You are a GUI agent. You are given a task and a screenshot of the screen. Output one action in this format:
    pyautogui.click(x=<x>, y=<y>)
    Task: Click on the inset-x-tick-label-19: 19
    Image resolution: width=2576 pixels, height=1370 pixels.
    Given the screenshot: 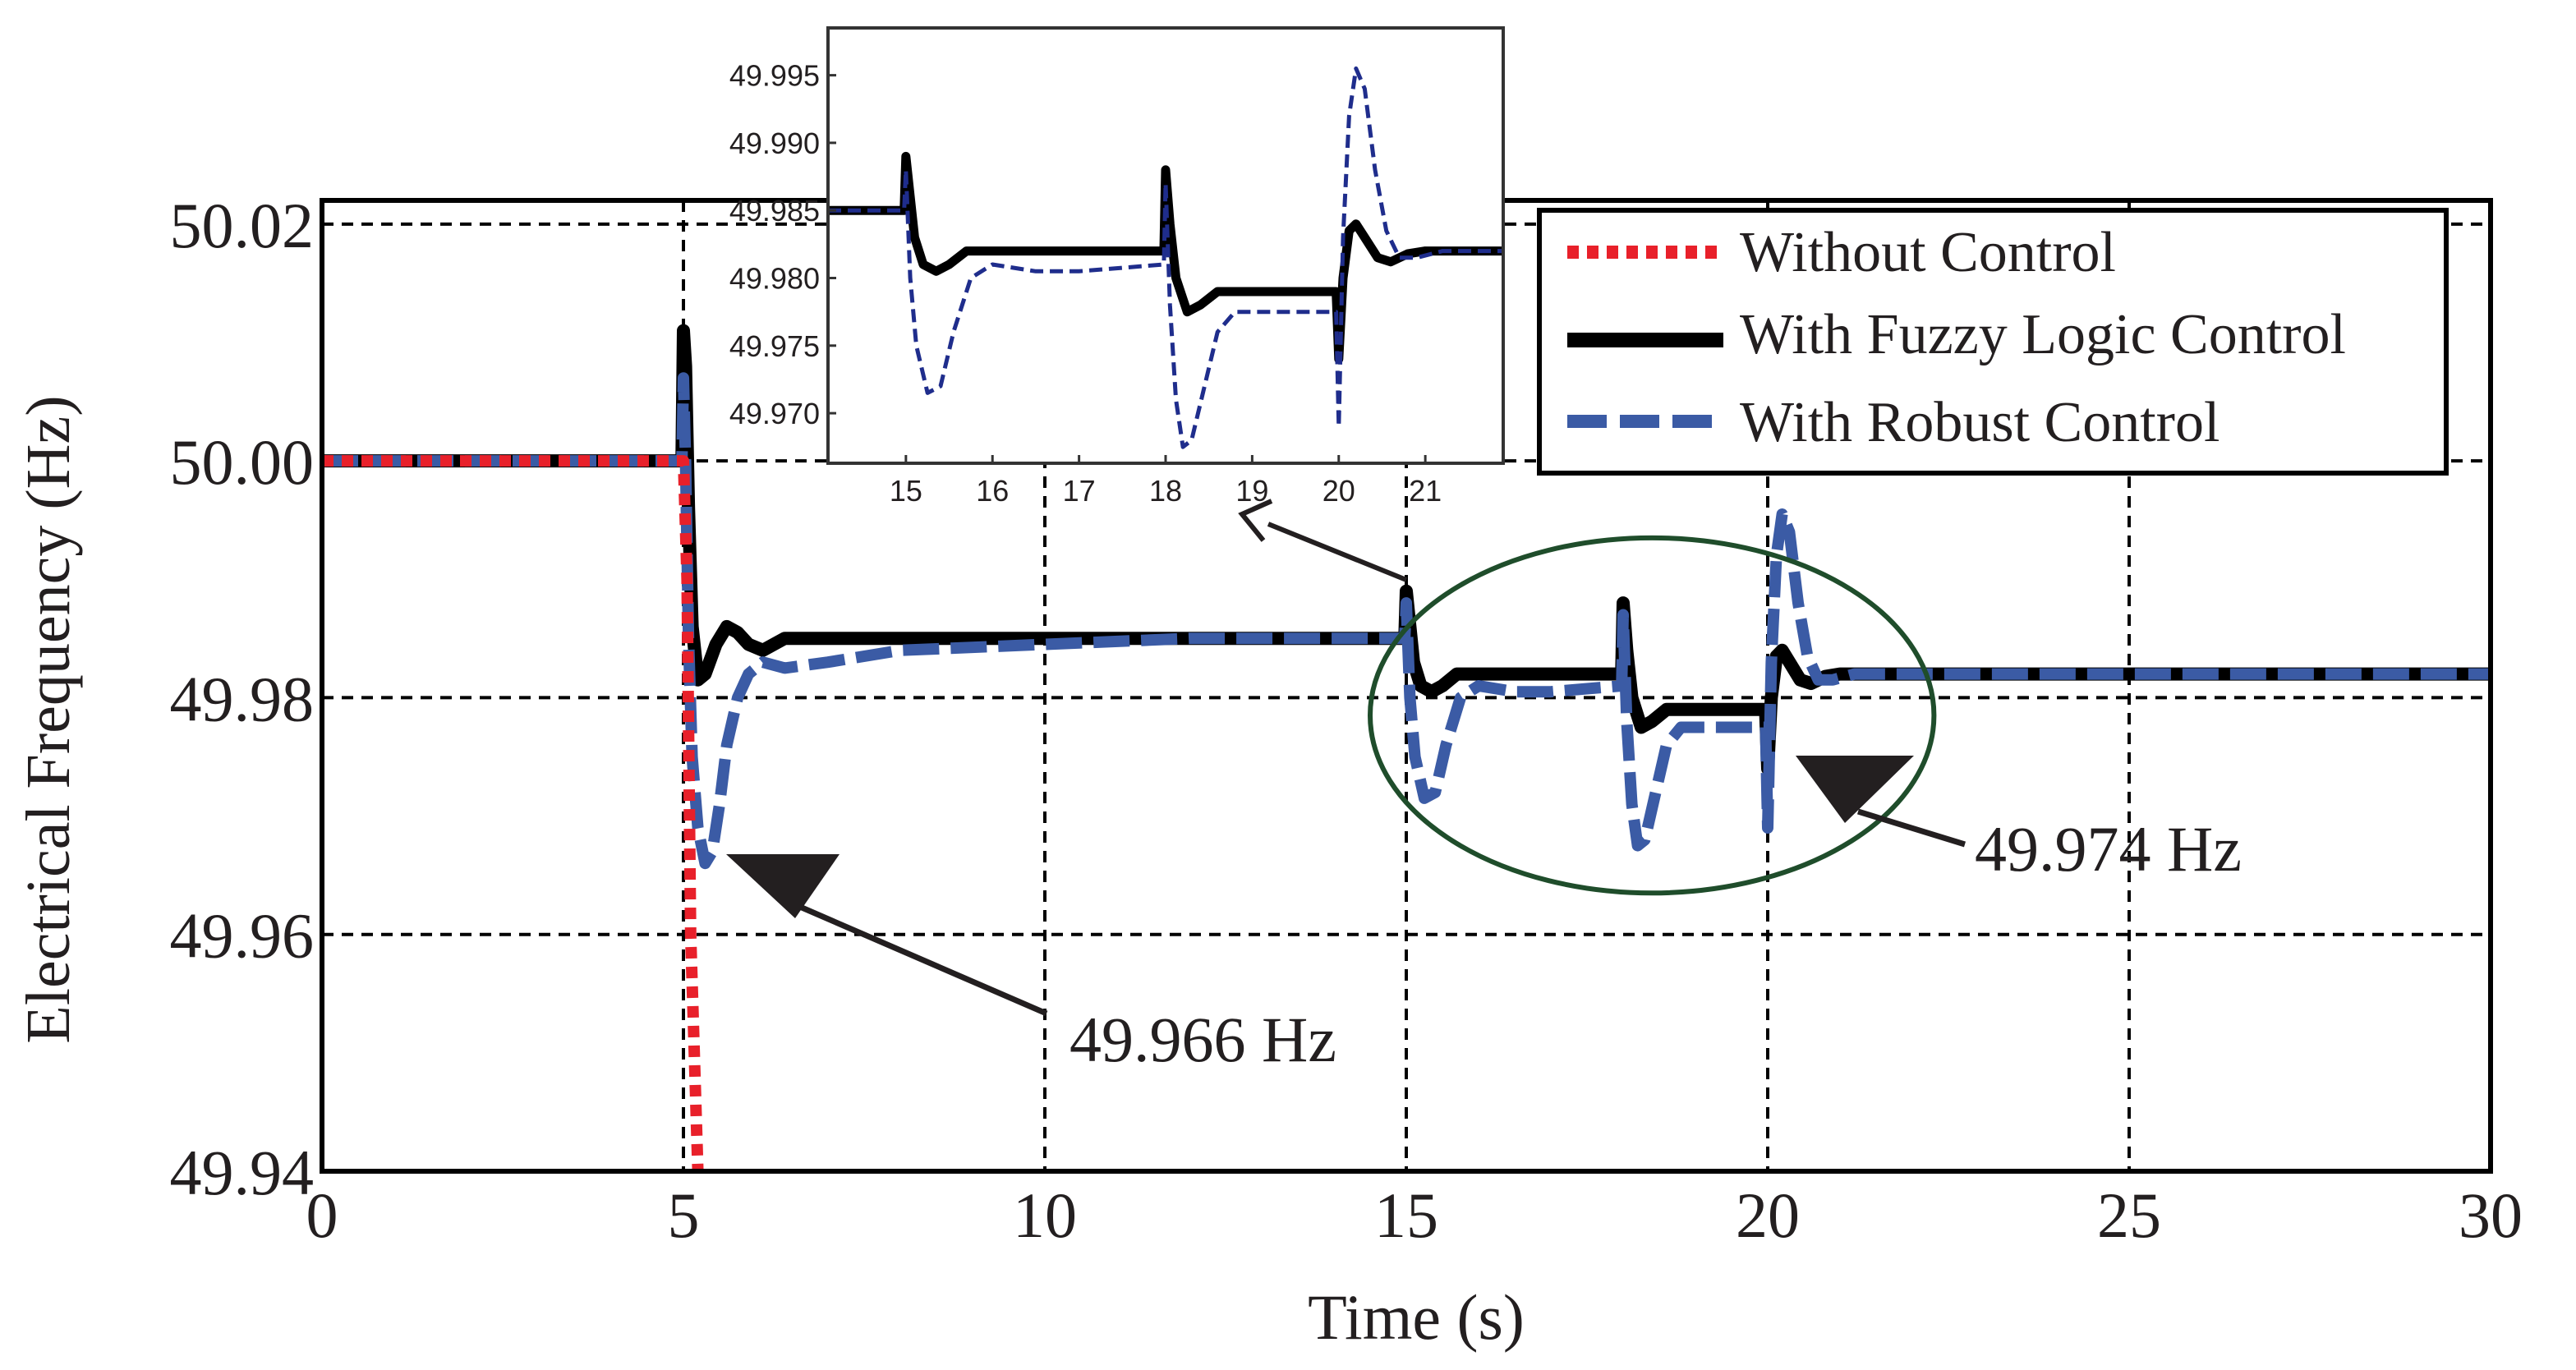 What is the action you would take?
    pyautogui.click(x=1251, y=491)
    